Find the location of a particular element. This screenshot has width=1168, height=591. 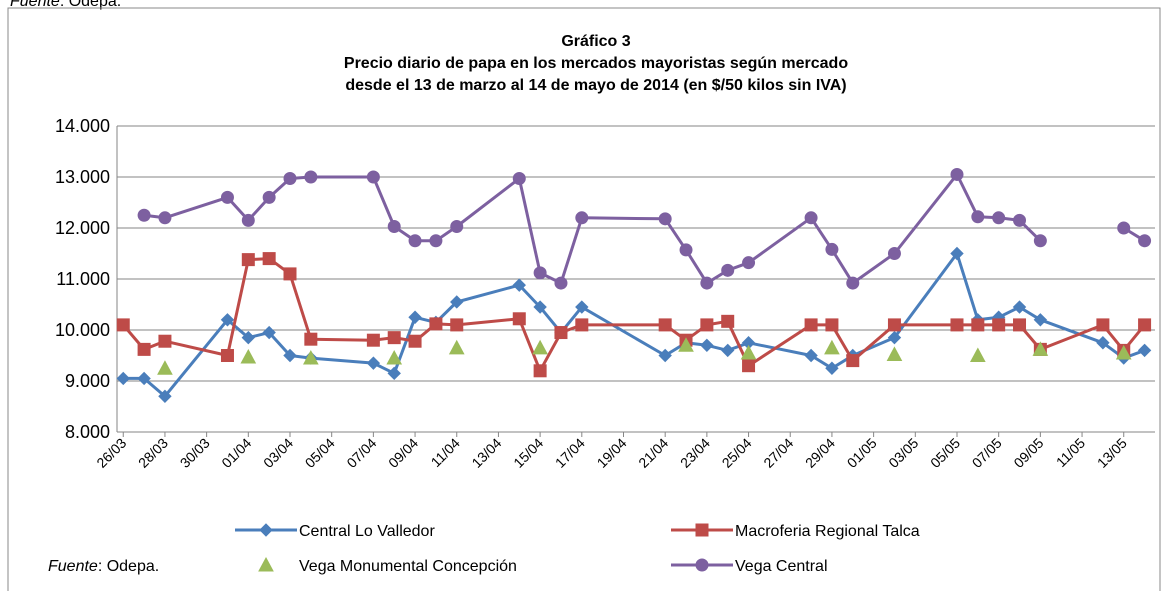

y-tick-label: 14.000 is located at coordinates (82, 126).